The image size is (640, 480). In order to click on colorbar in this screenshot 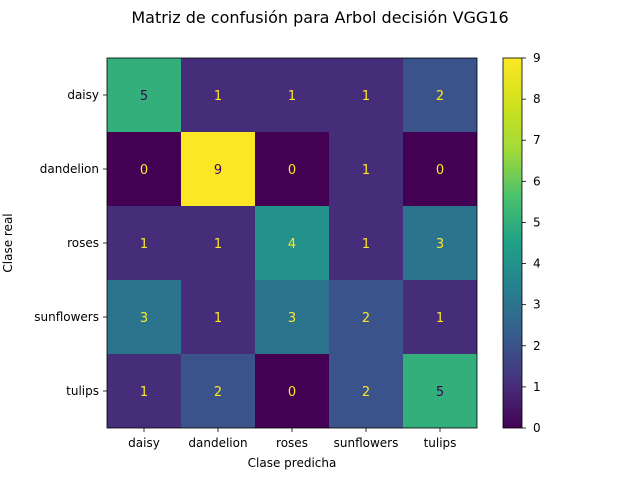, I will do `click(512, 243)`.